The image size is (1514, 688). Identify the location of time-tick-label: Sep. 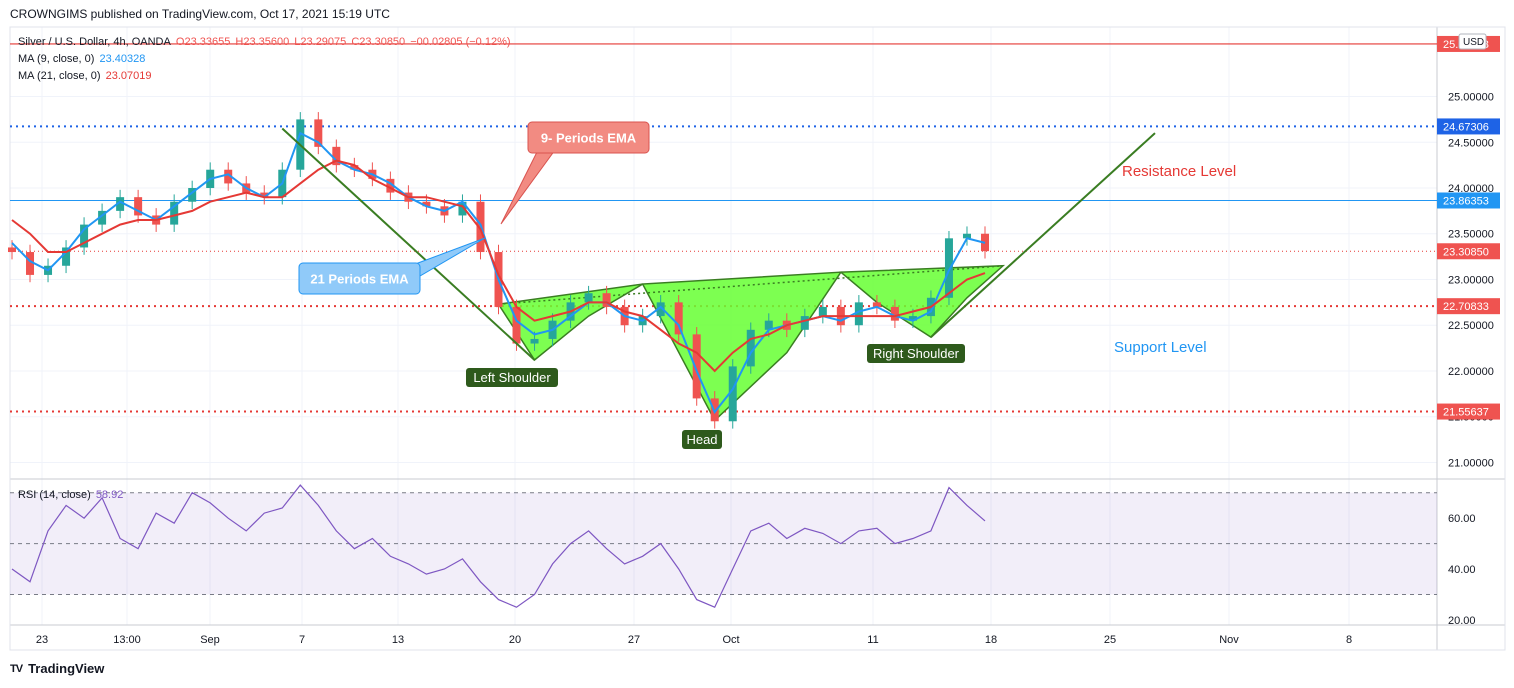
(210, 640).